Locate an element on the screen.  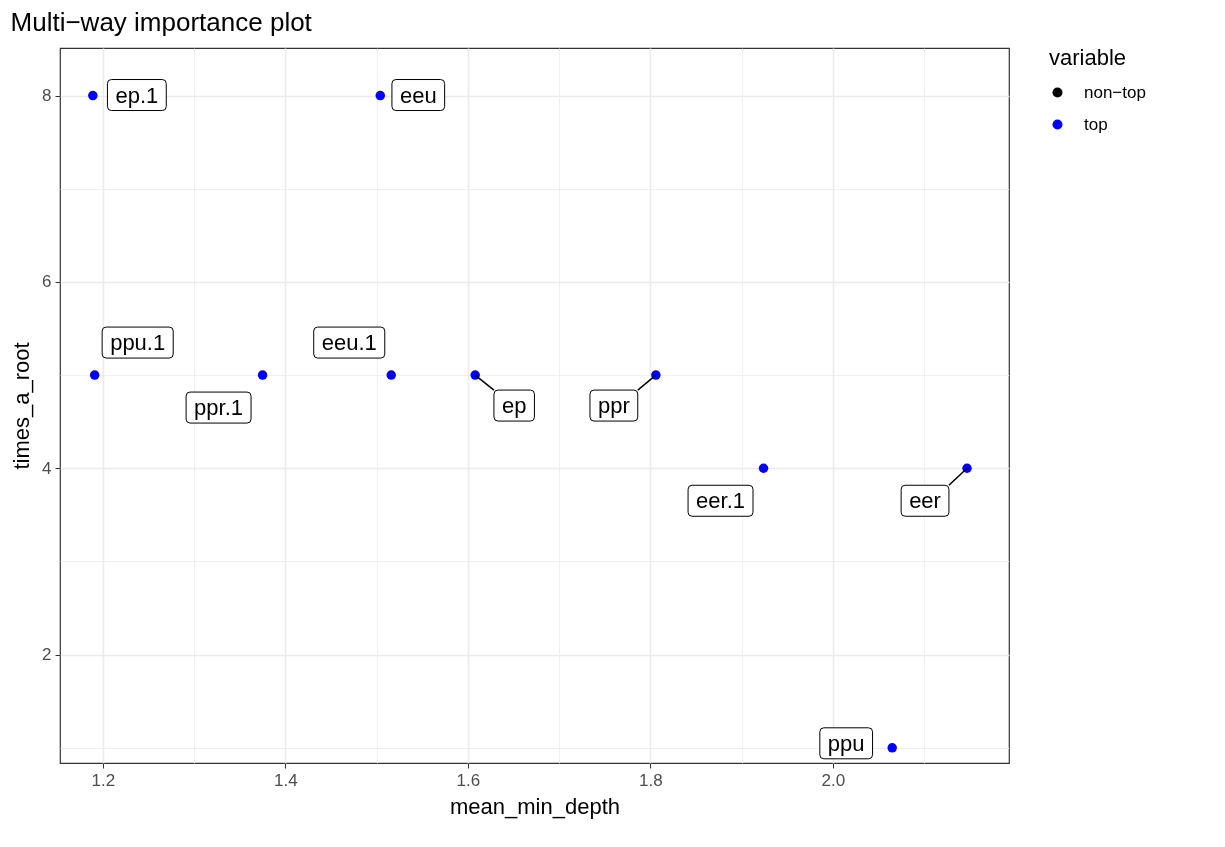
y-axis-title: times_a_root is located at coordinates (22, 406).